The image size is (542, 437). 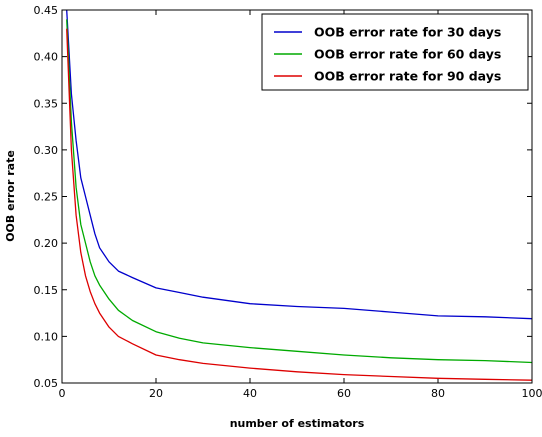 I want to click on legend-label-3: OOB error rate for 90 days, so click(x=407, y=76).